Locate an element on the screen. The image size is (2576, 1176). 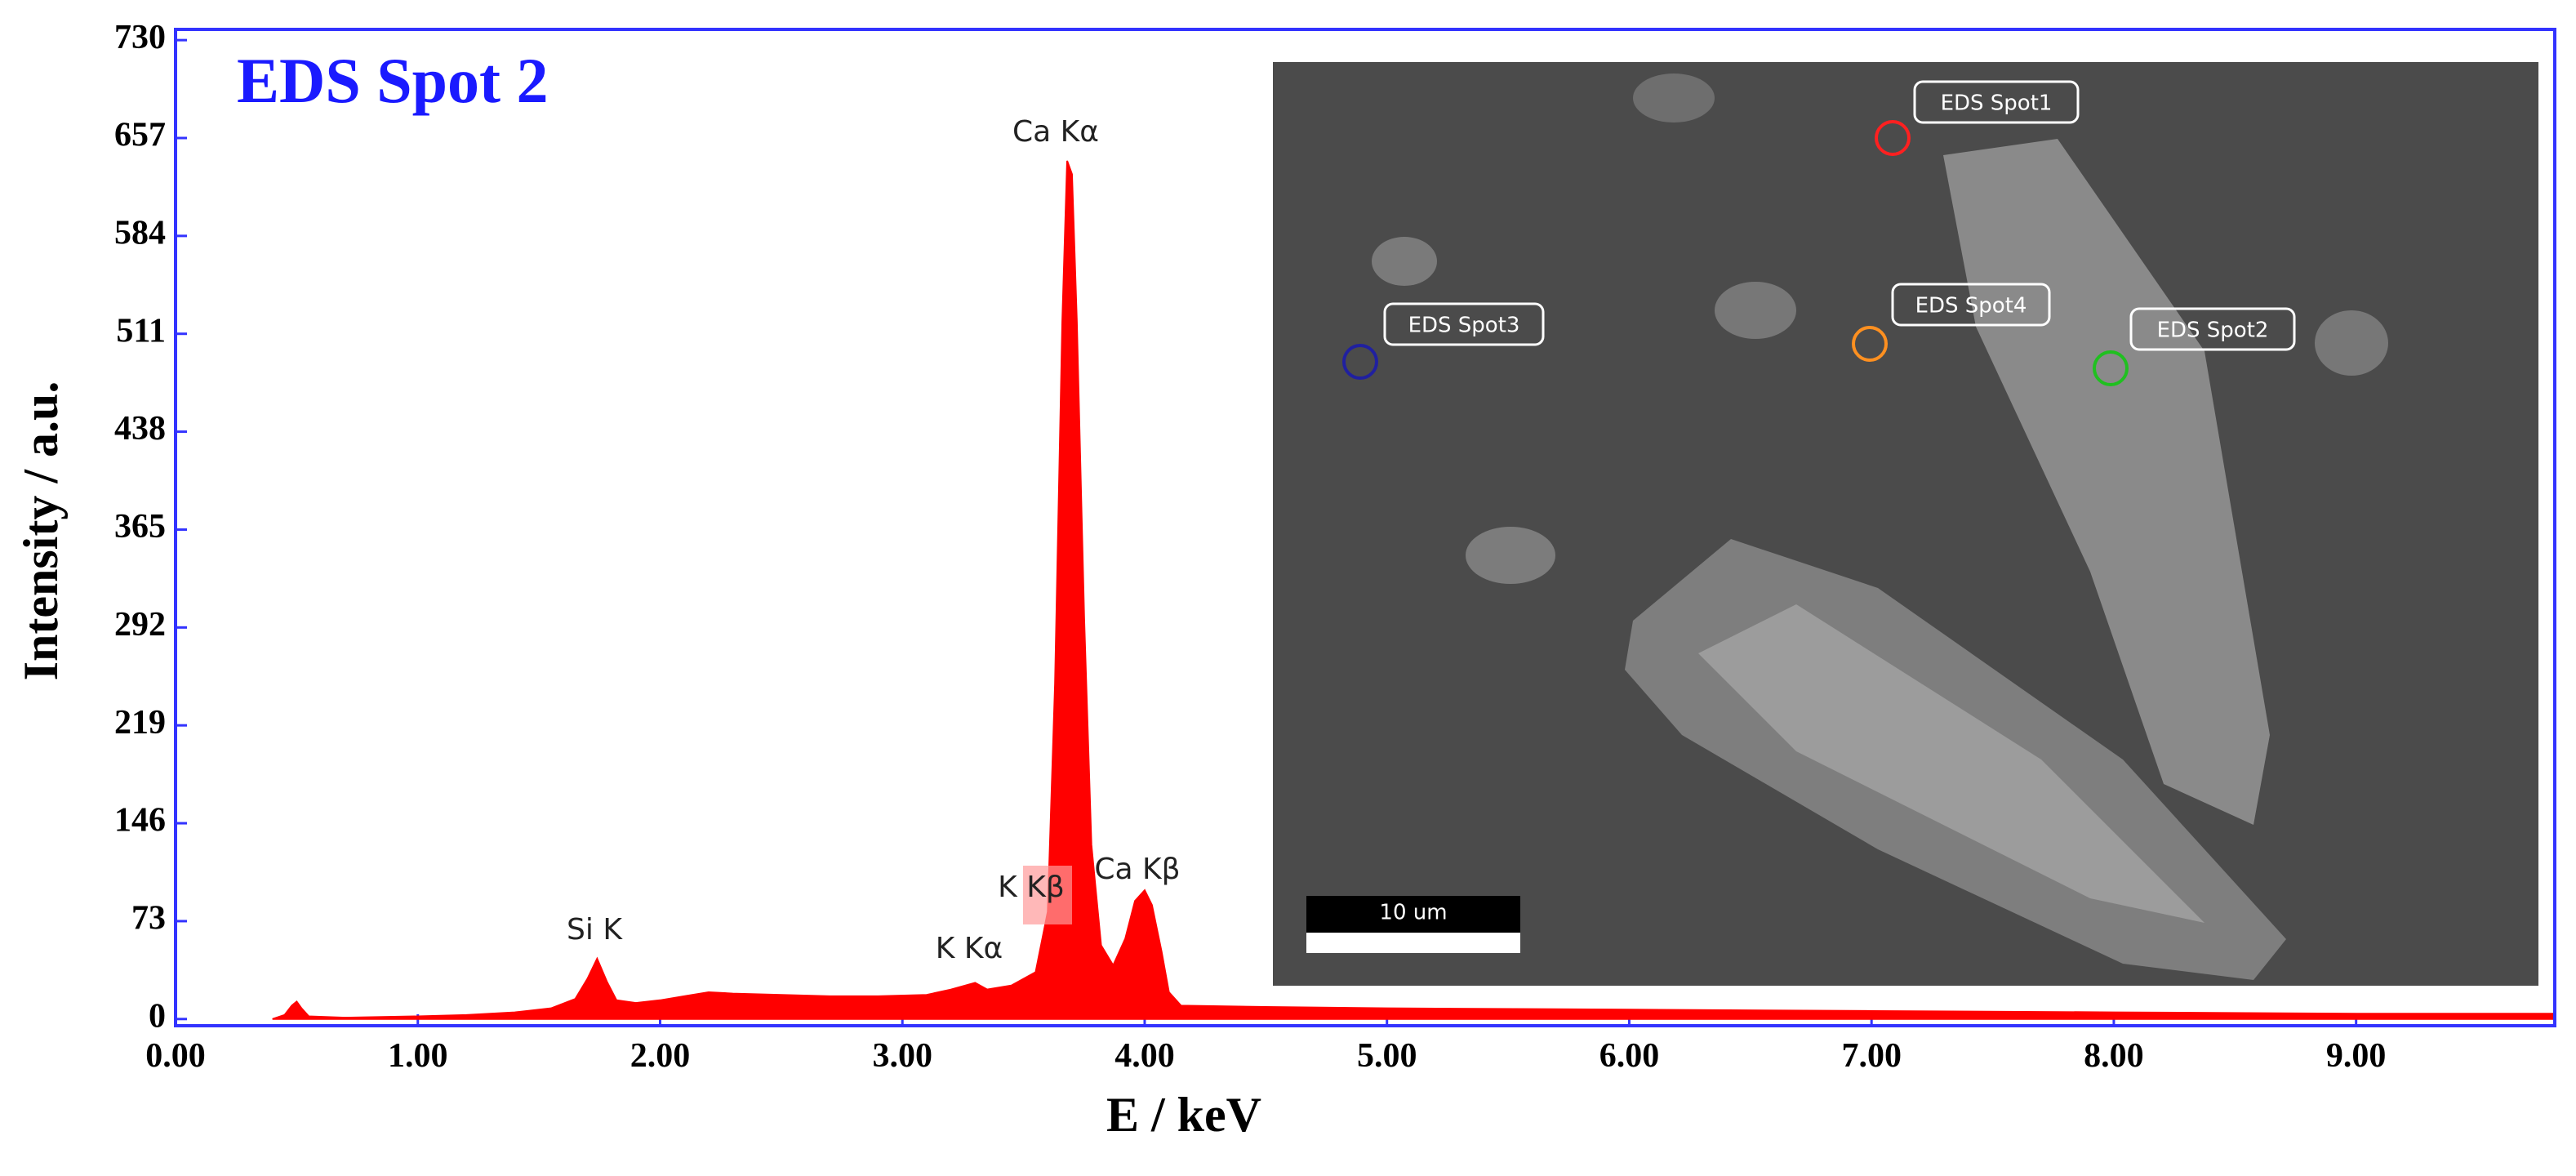
spot-label: EDS Spot1 is located at coordinates (1997, 103).